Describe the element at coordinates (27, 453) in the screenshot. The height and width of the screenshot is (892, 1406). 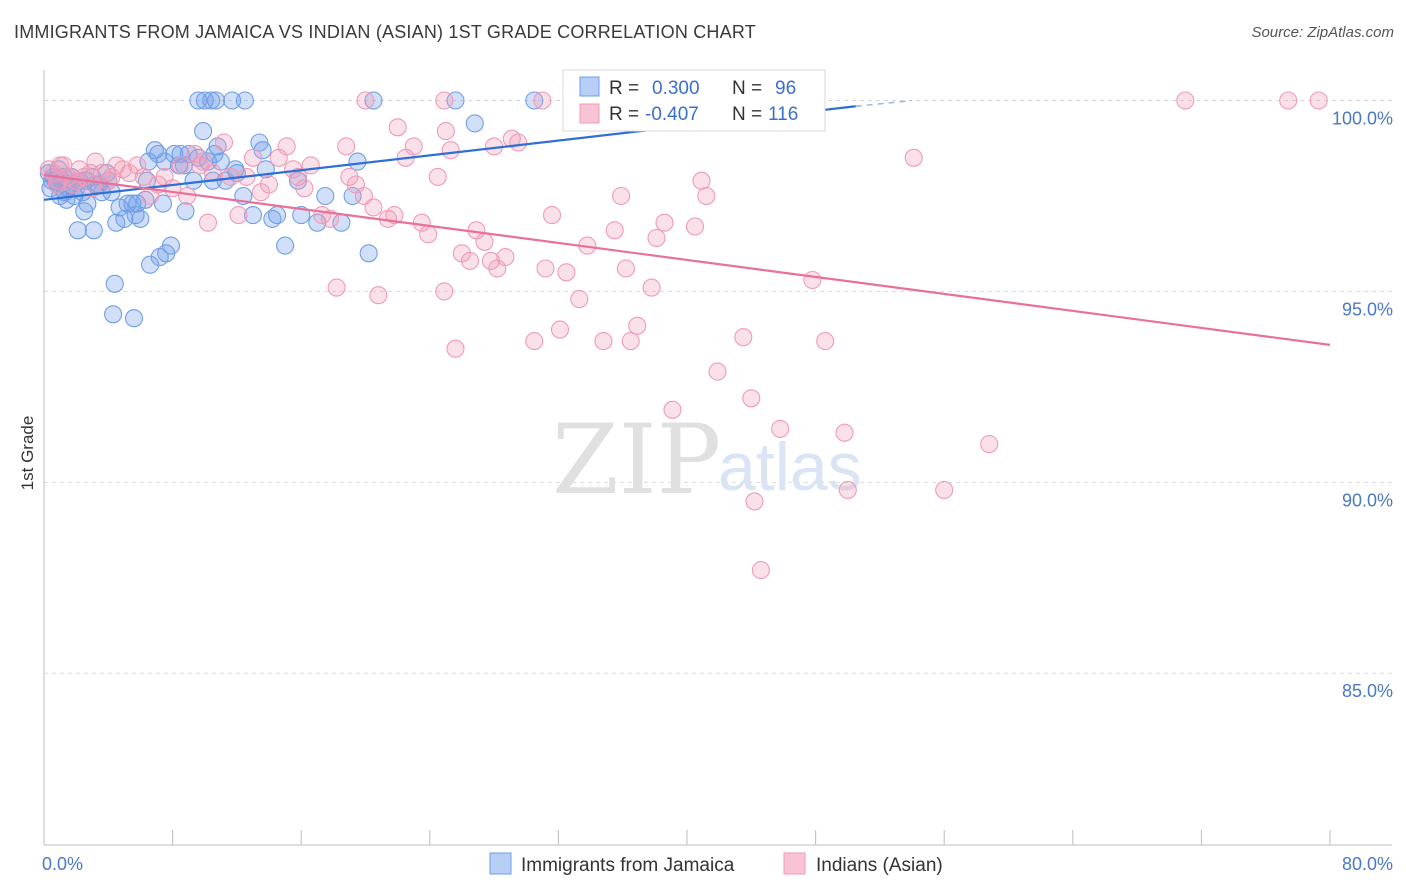
I see `y-axis-label: 1st Grade` at that location.